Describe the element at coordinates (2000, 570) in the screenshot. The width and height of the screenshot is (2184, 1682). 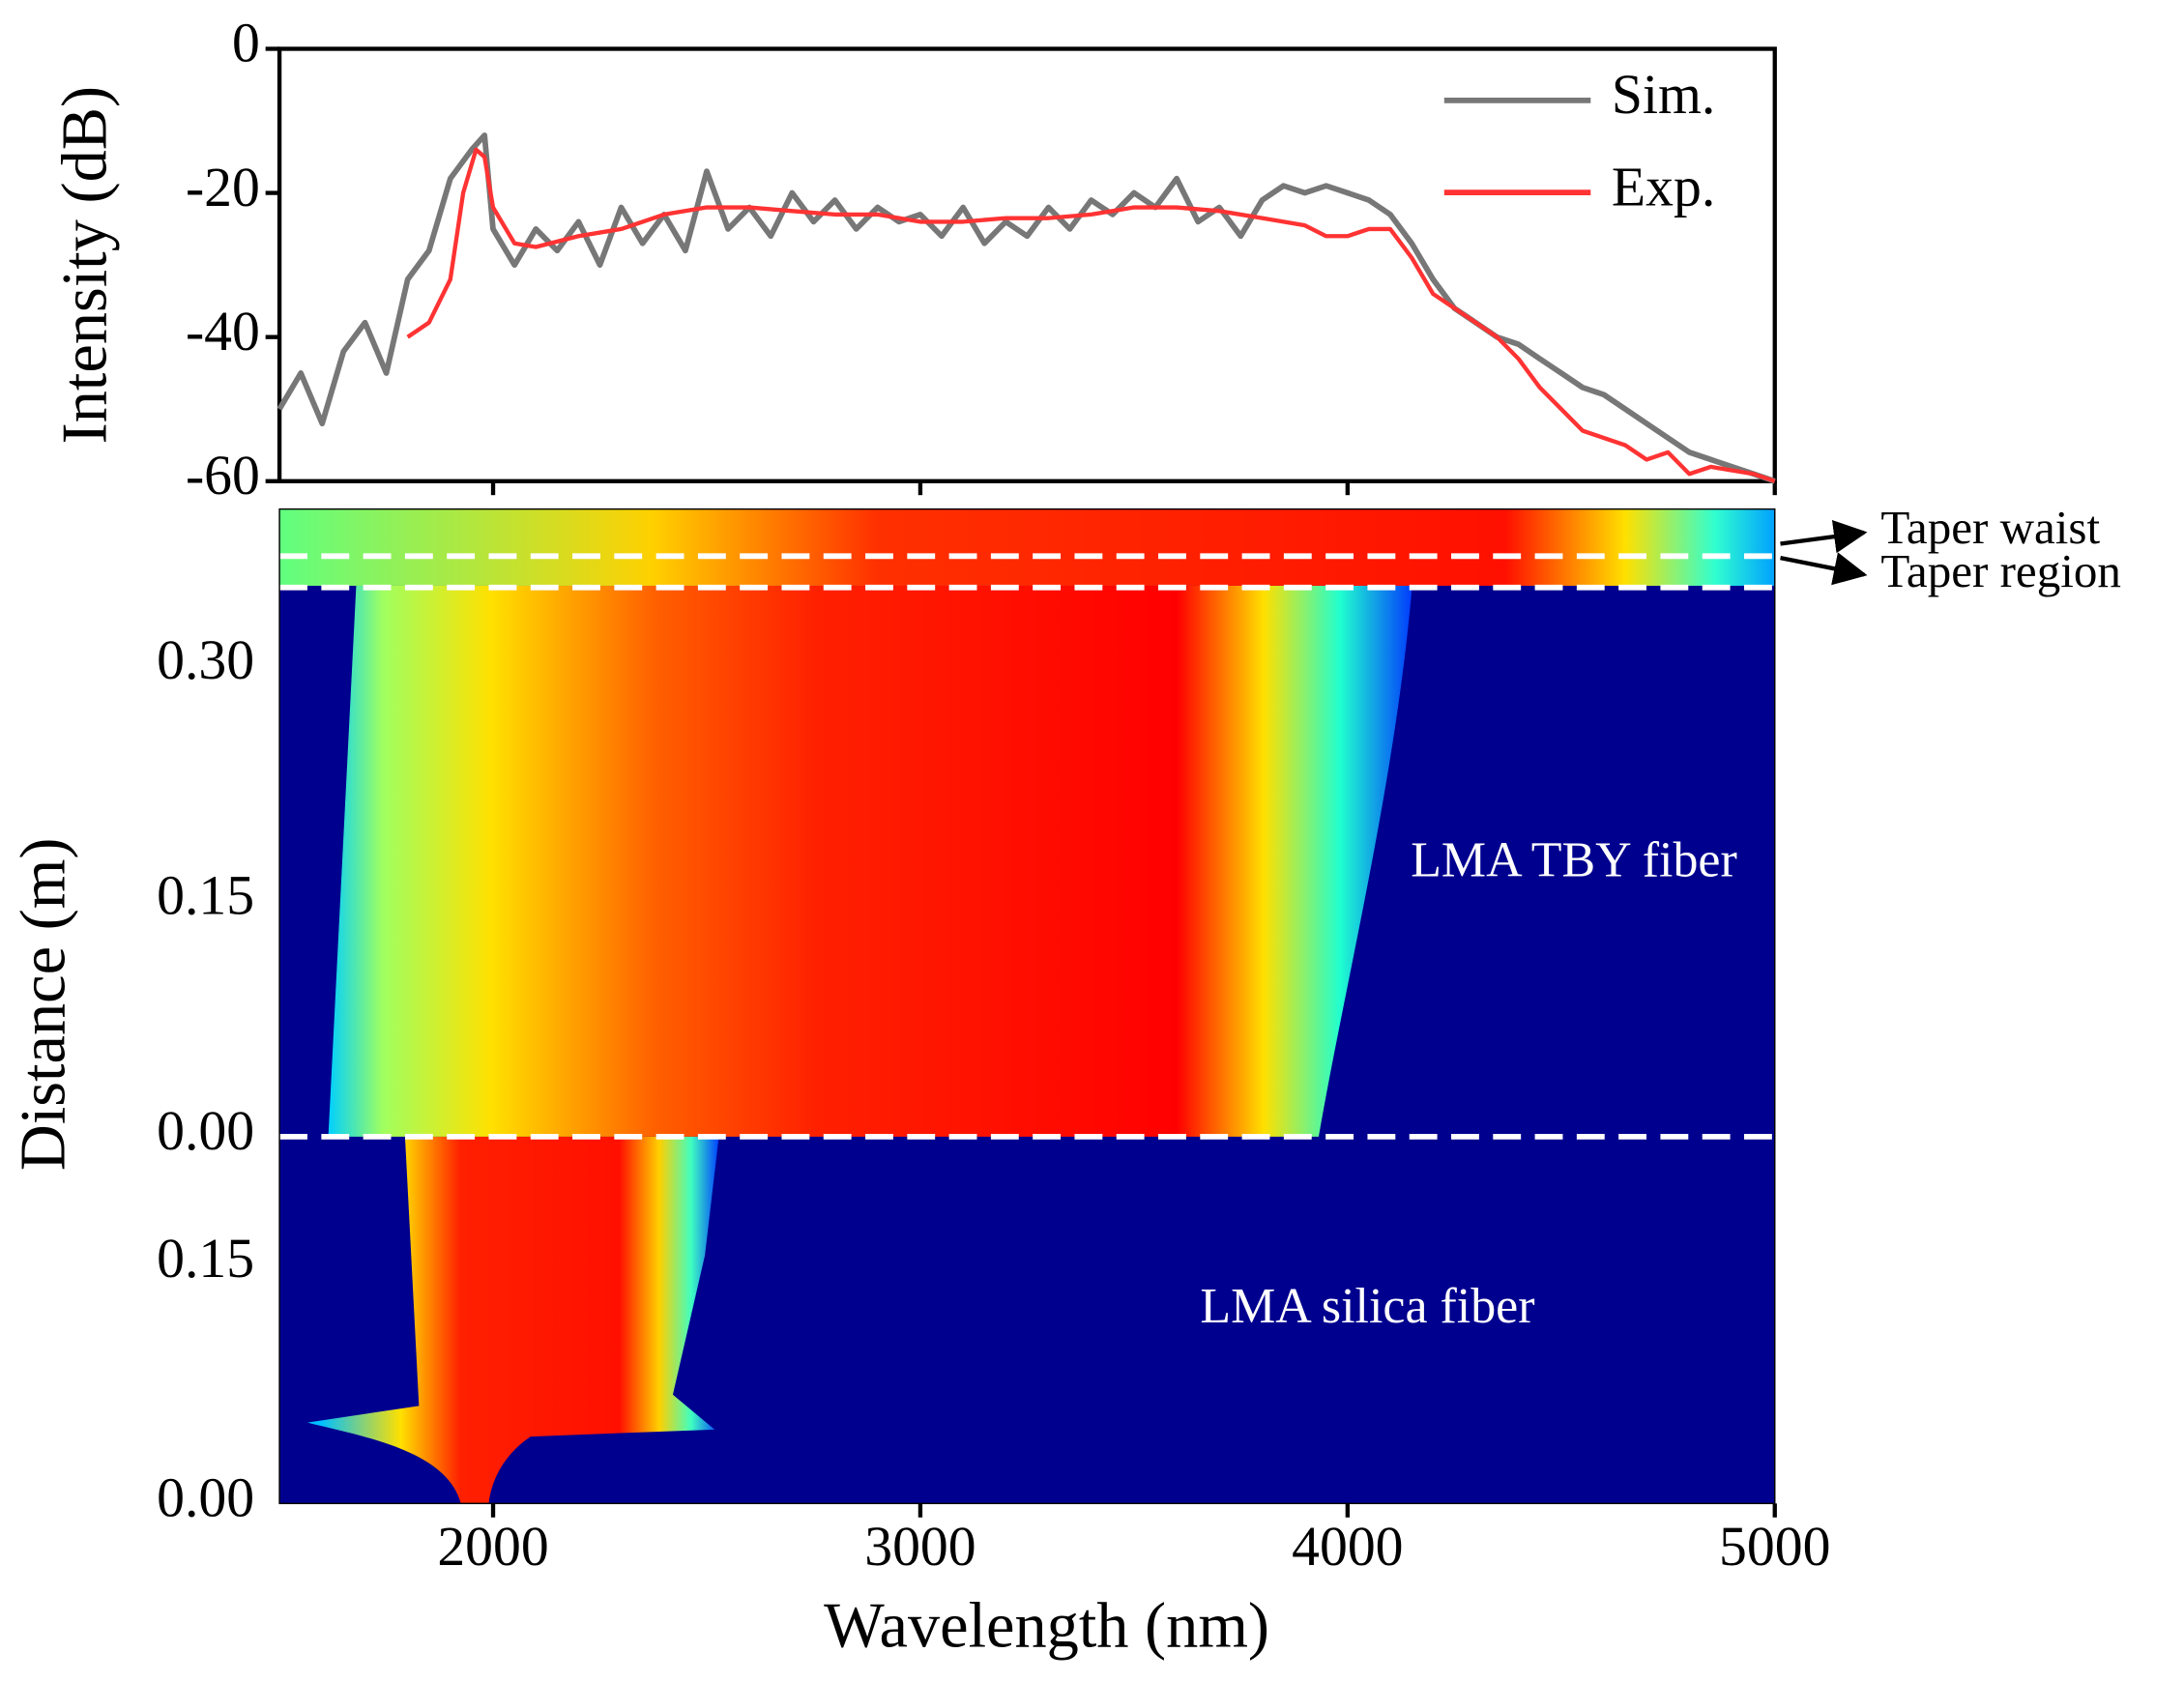
I see `annotation: Taper region` at that location.